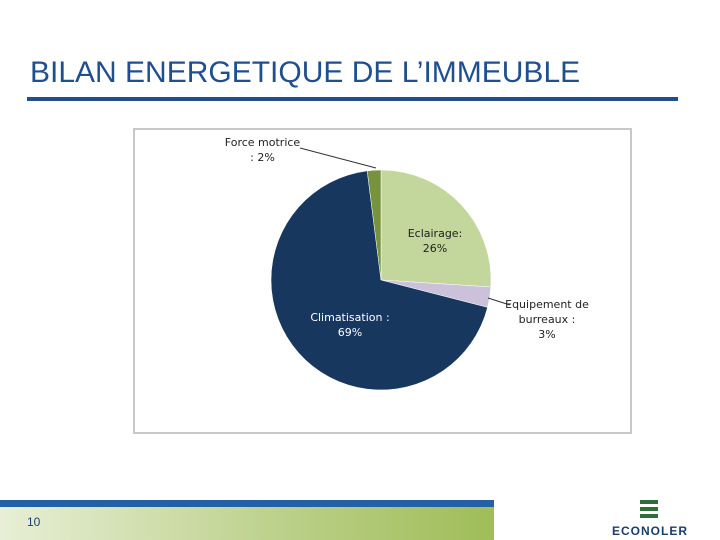 The width and height of the screenshot is (720, 540). I want to click on slice-value: : 2%, so click(262, 157).